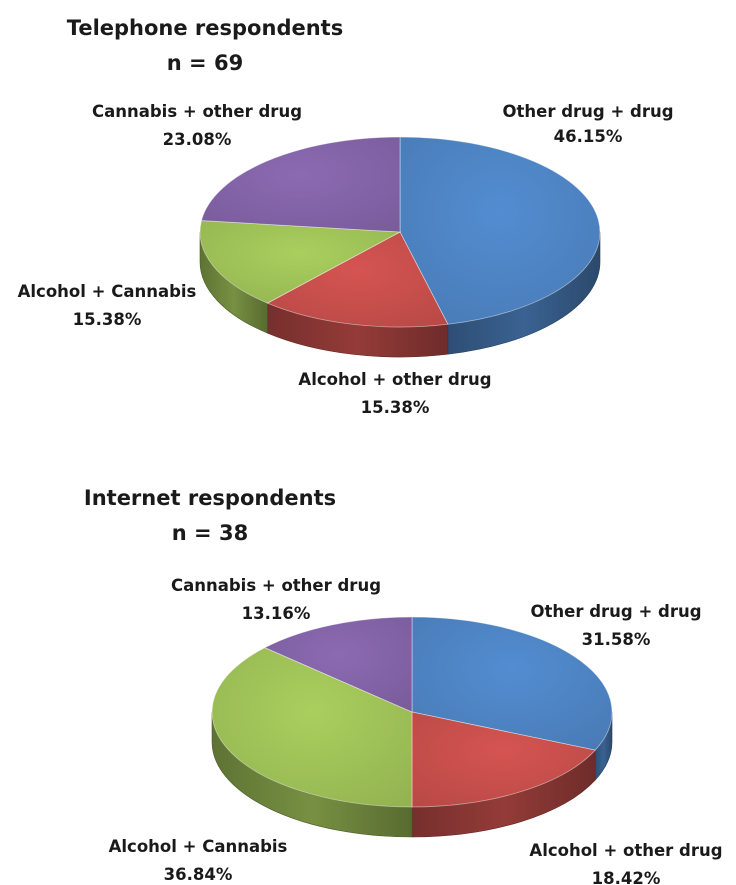 This screenshot has height=885, width=736. What do you see at coordinates (198, 874) in the screenshot?
I see `slice-value-alcohol-cannabis: 36.84%` at bounding box center [198, 874].